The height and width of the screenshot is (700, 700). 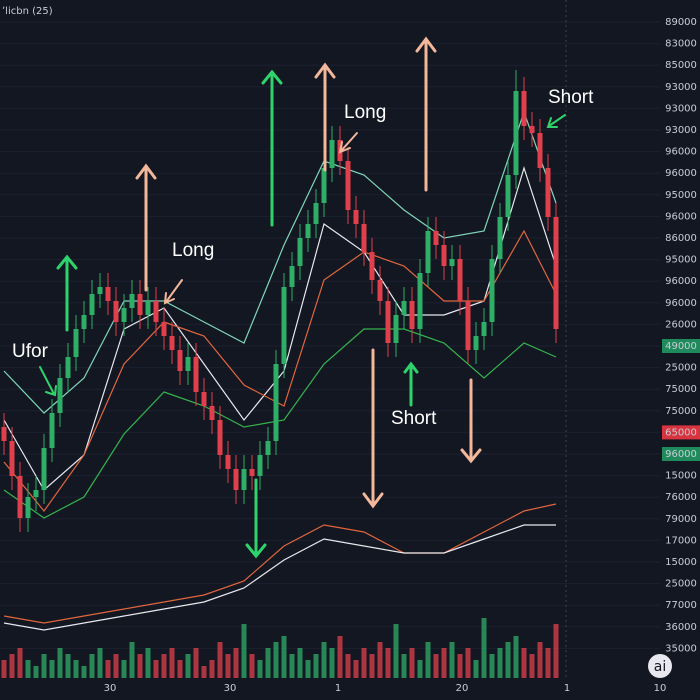 I want to click on x-tick-label: 30, so click(x=110, y=688).